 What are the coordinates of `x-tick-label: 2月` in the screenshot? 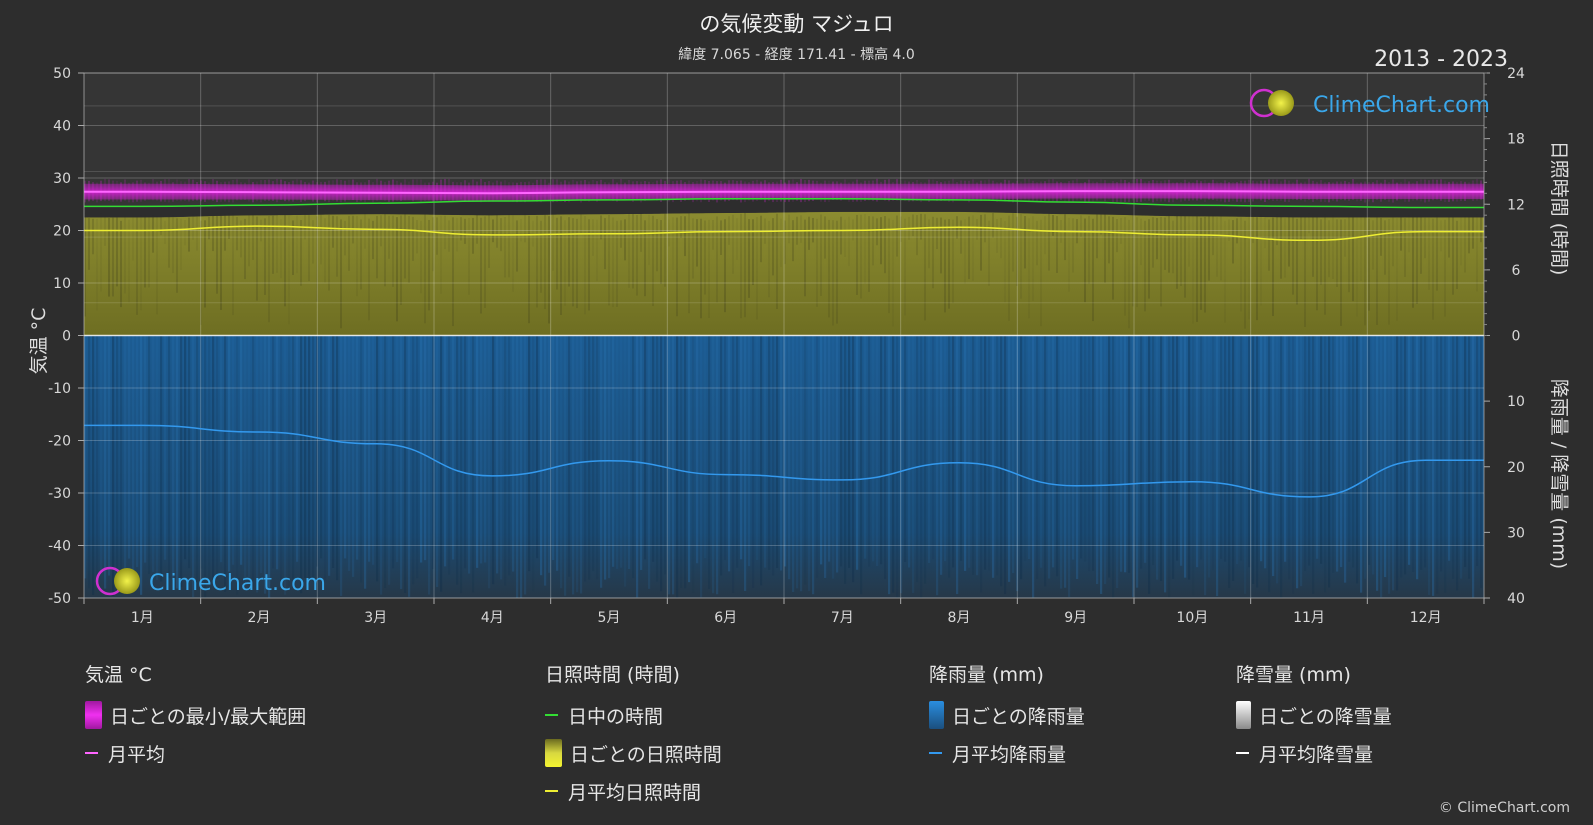 It's located at (259, 618).